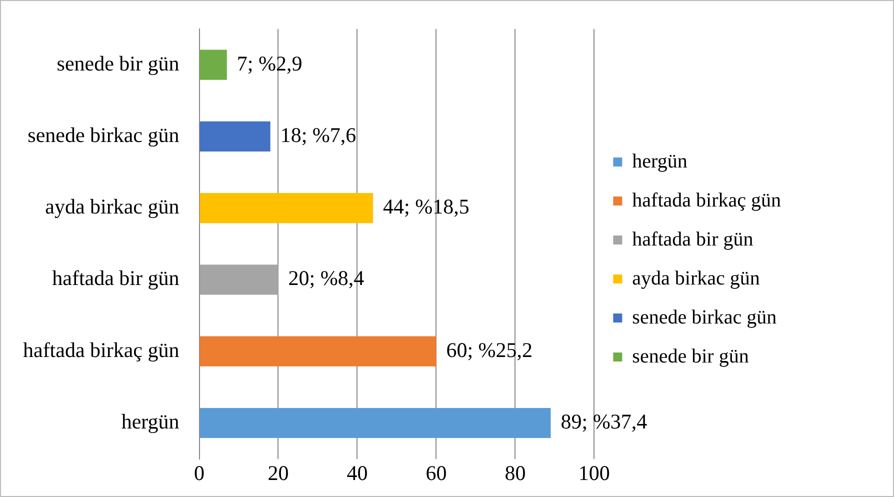 This screenshot has height=497, width=894. Describe the element at coordinates (515, 472) in the screenshot. I see `x-tick-label: 80` at that location.